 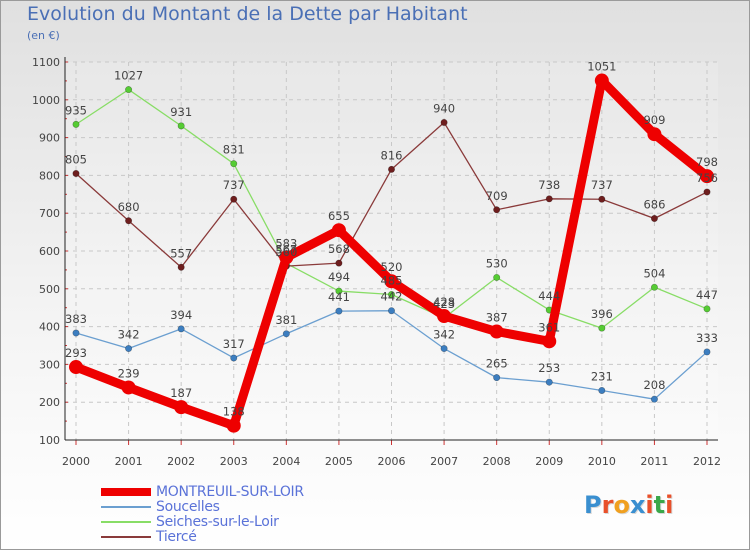 I want to click on data-label: 239, so click(x=129, y=373).